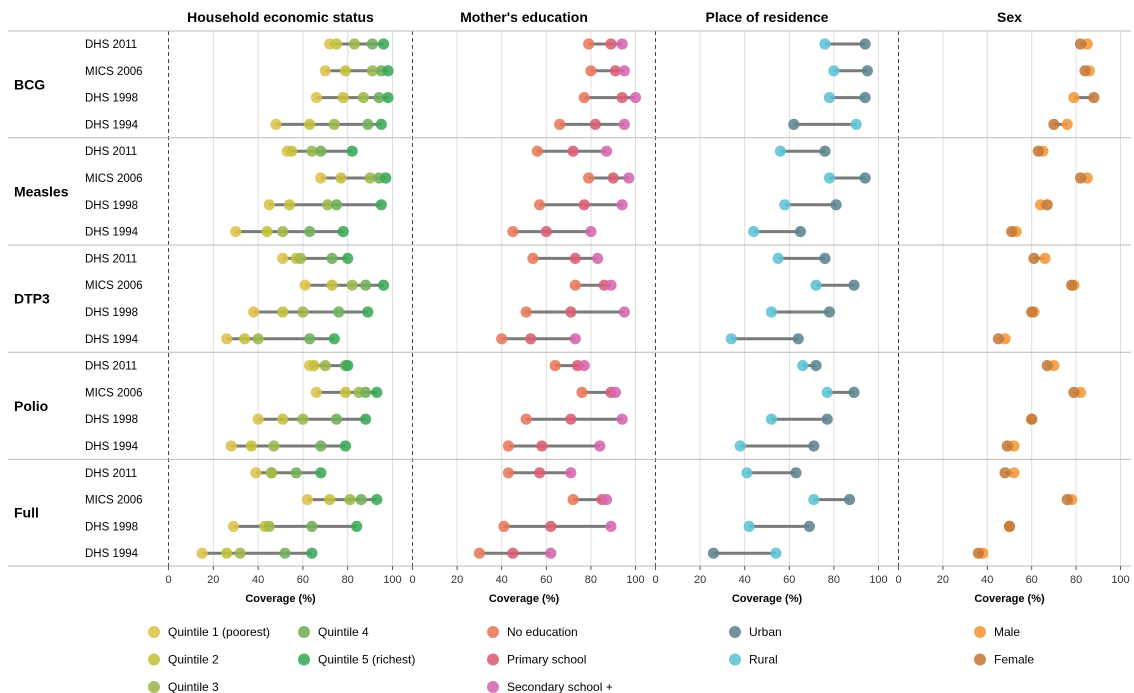 The width and height of the screenshot is (1134, 693). Describe the element at coordinates (1007, 632) in the screenshot. I see `legend-label: Male` at that location.